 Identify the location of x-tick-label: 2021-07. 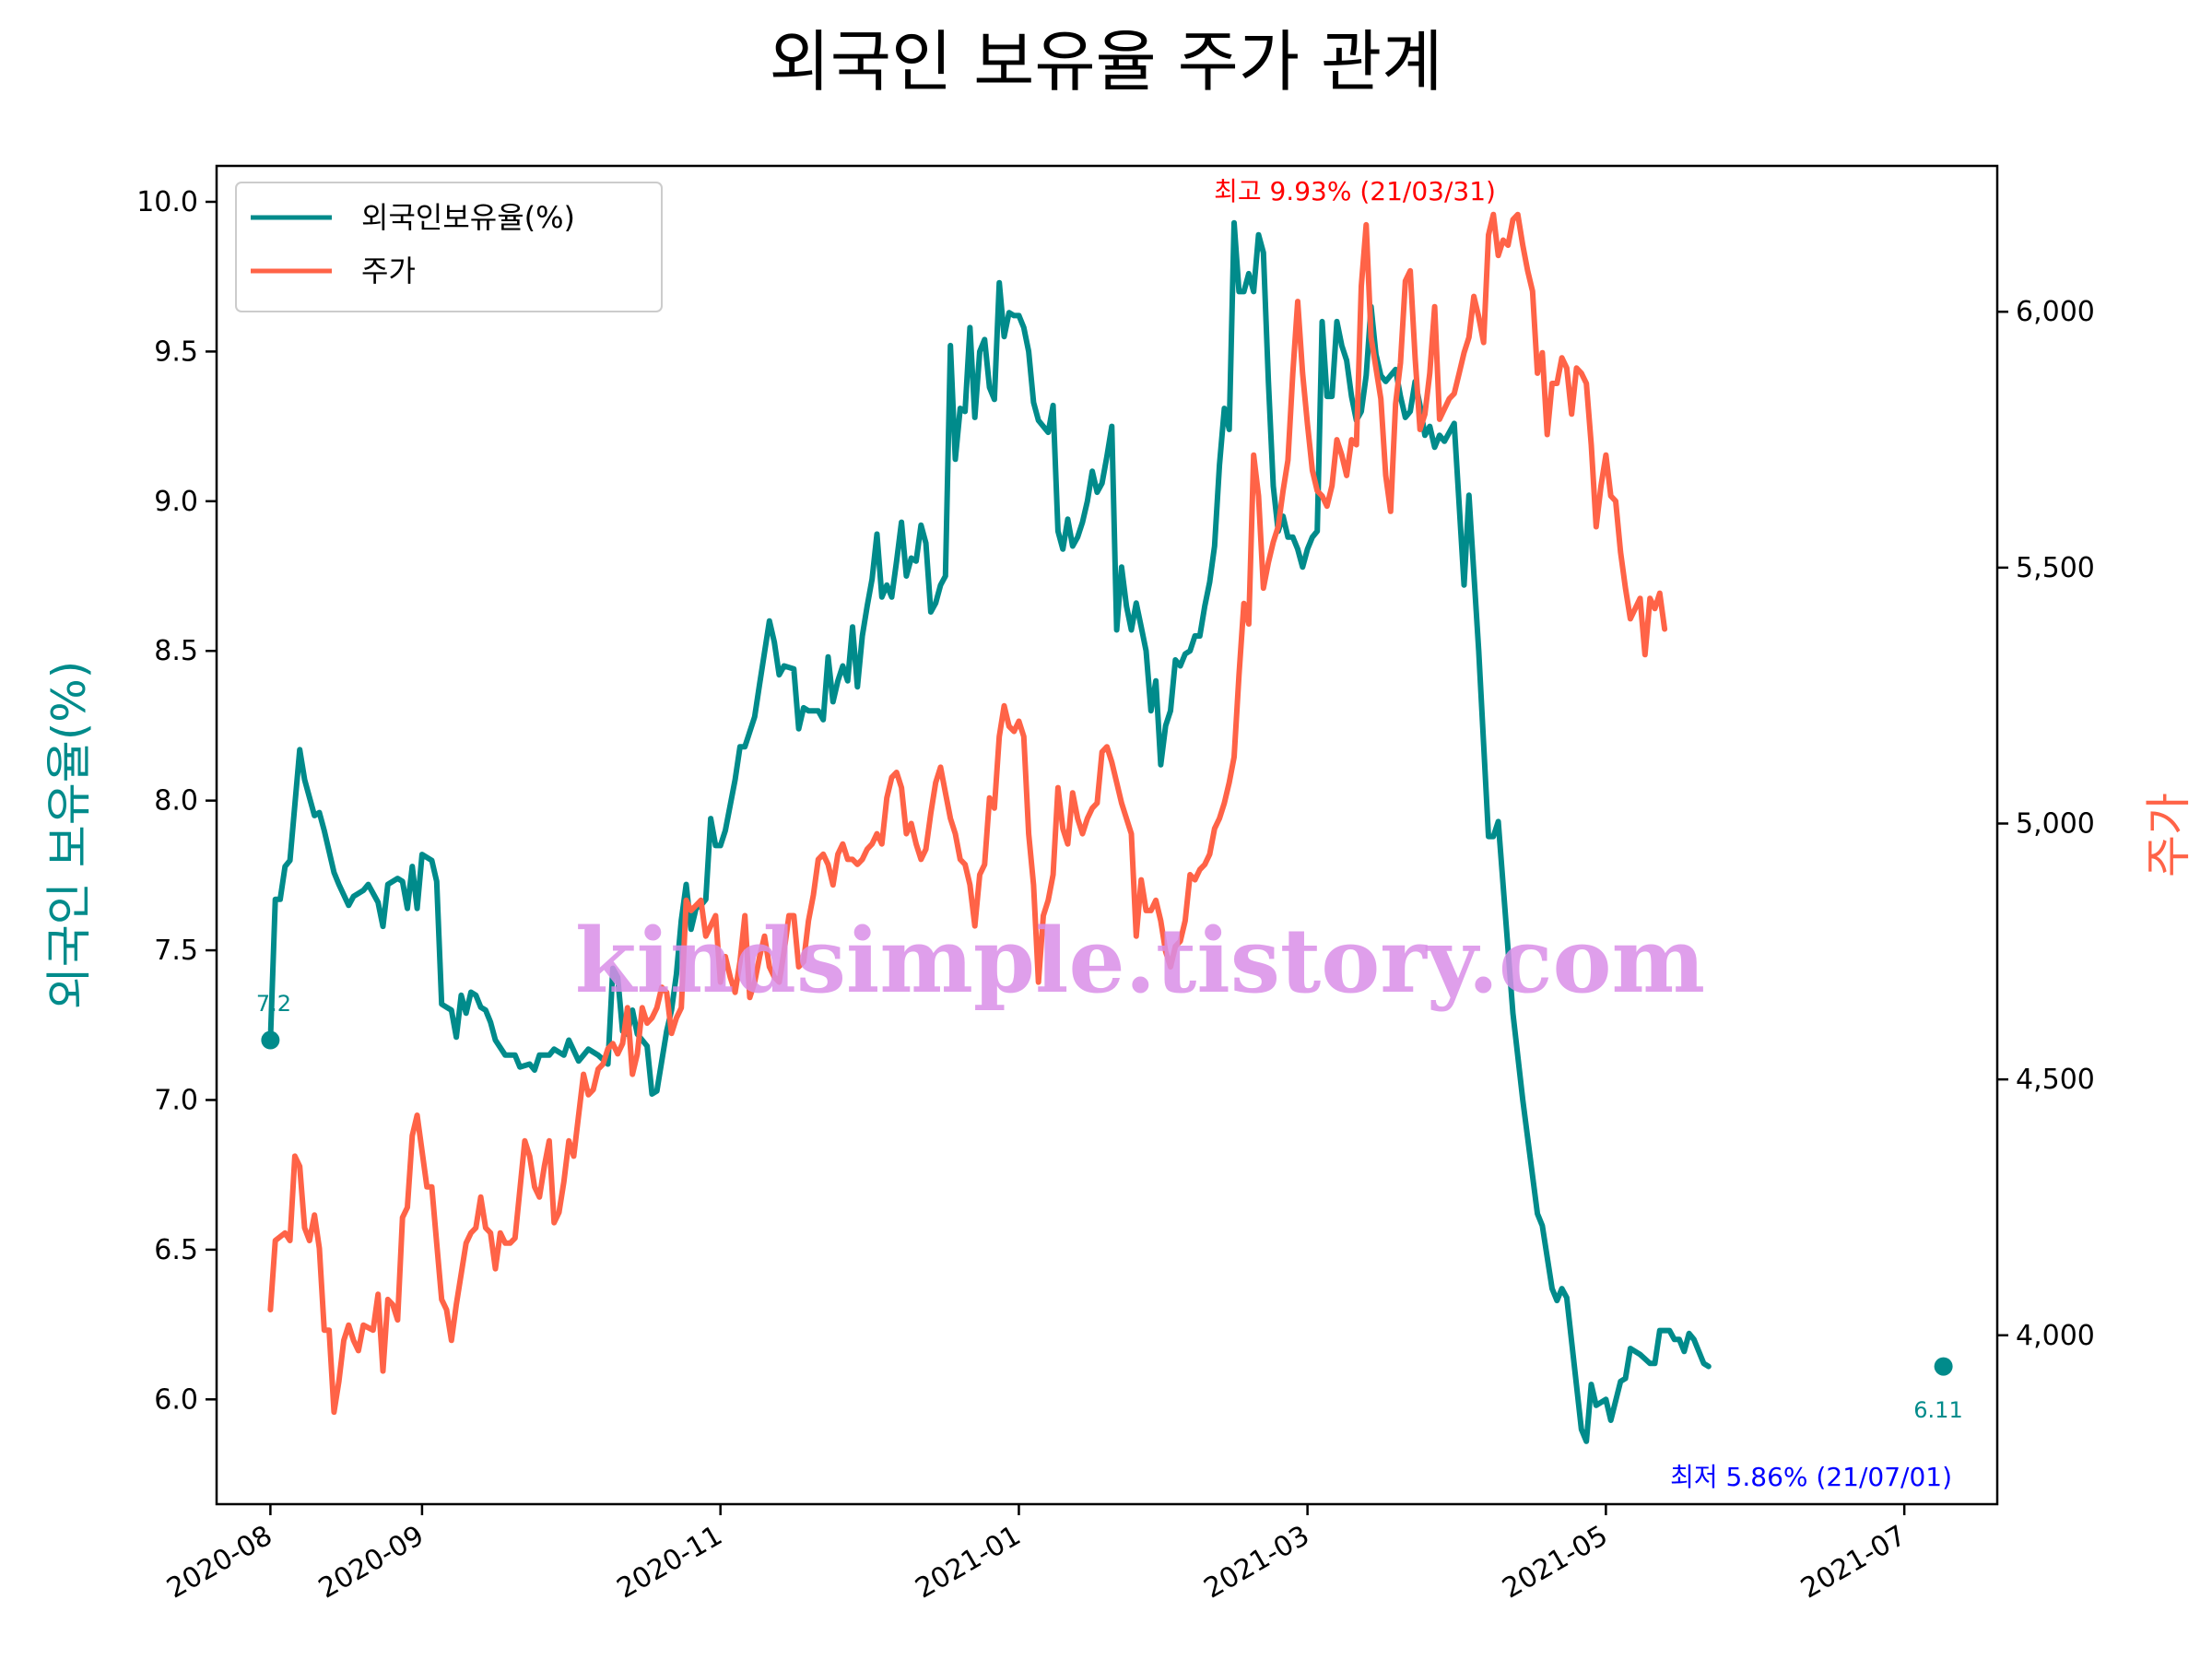
(1853, 1563).